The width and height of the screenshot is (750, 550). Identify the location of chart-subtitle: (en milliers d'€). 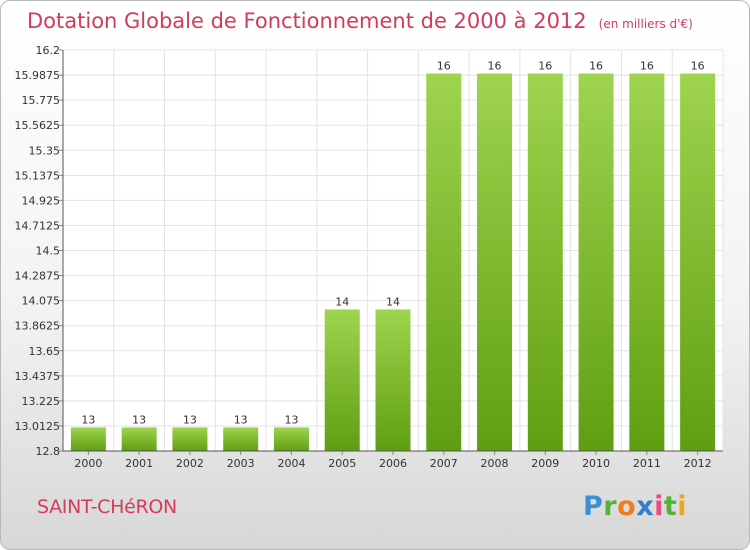
(645, 24).